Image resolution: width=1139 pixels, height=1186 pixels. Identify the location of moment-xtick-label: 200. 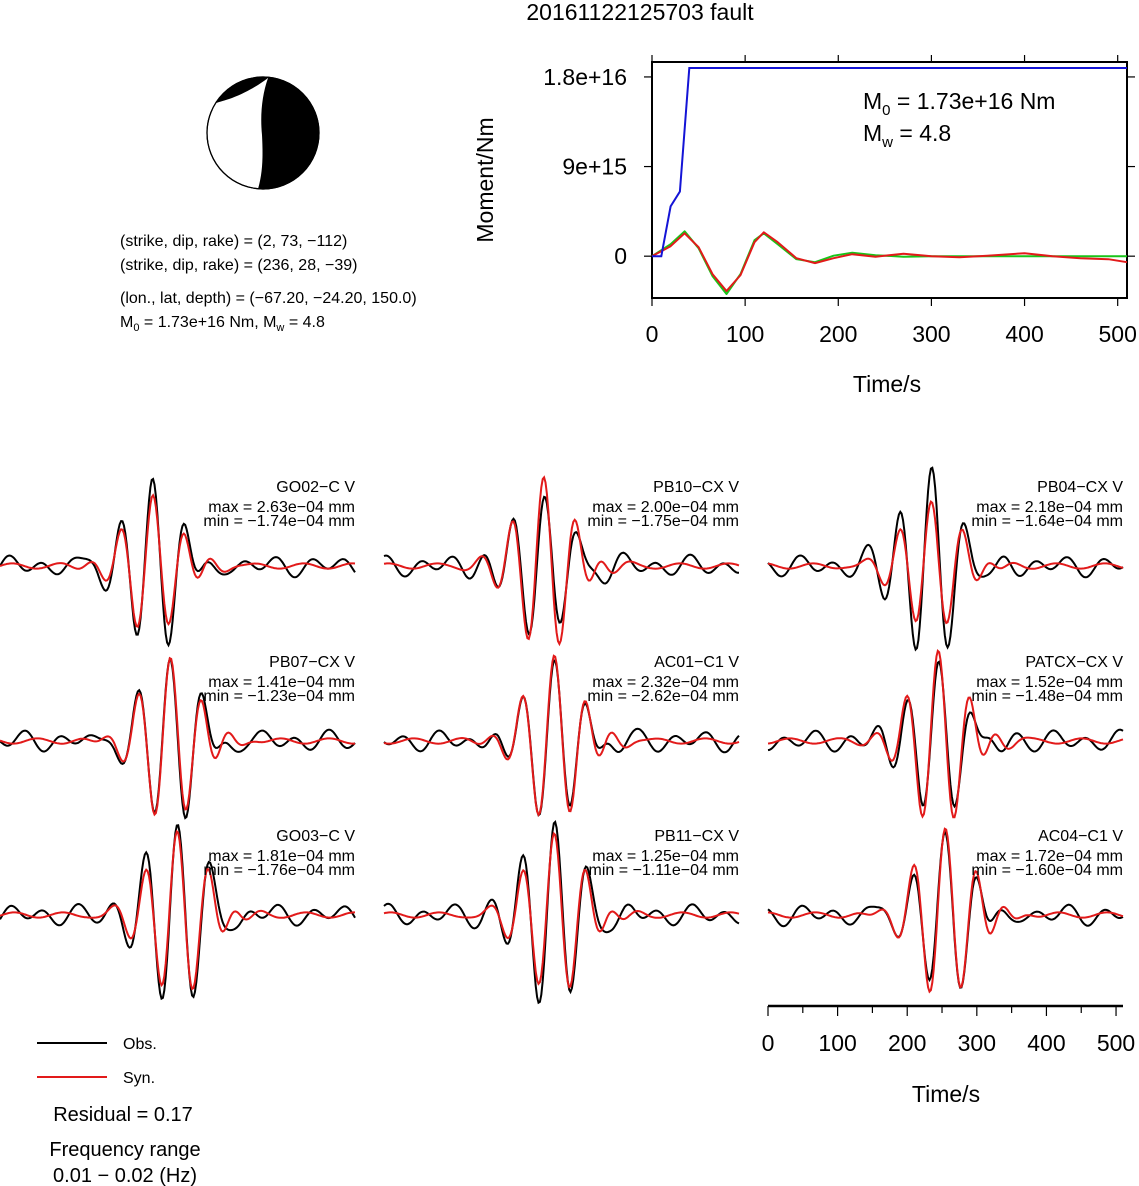
(838, 334).